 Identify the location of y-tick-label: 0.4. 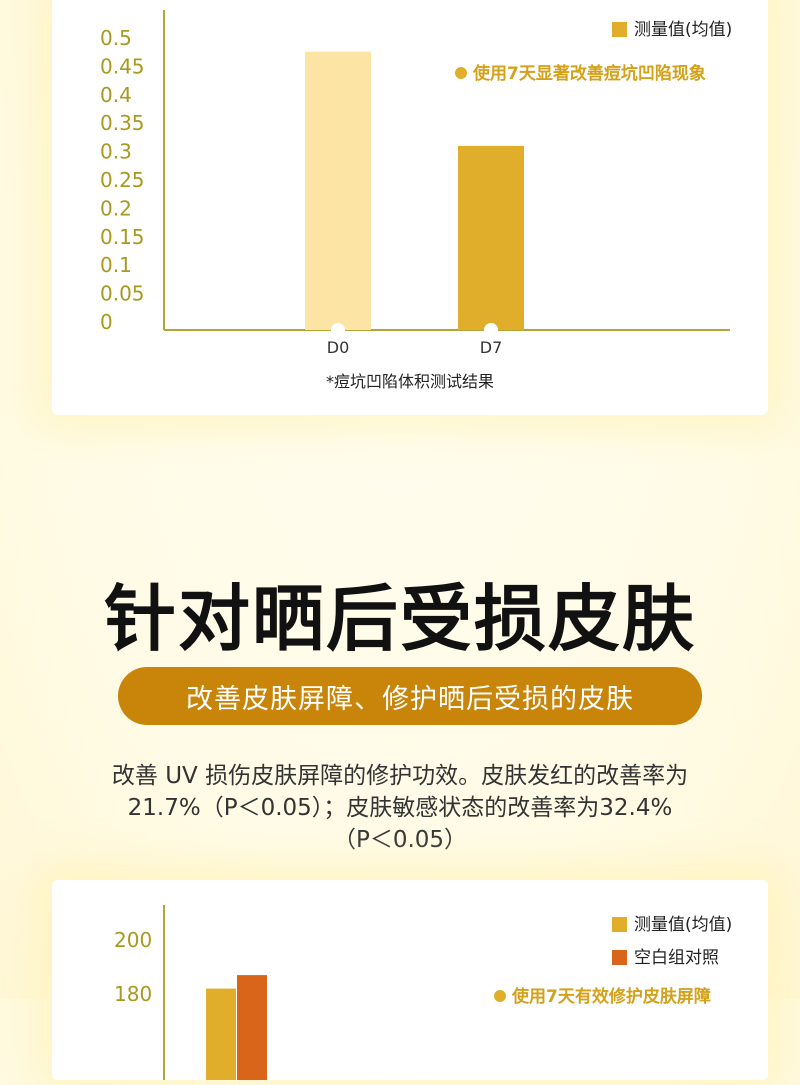
(116, 95).